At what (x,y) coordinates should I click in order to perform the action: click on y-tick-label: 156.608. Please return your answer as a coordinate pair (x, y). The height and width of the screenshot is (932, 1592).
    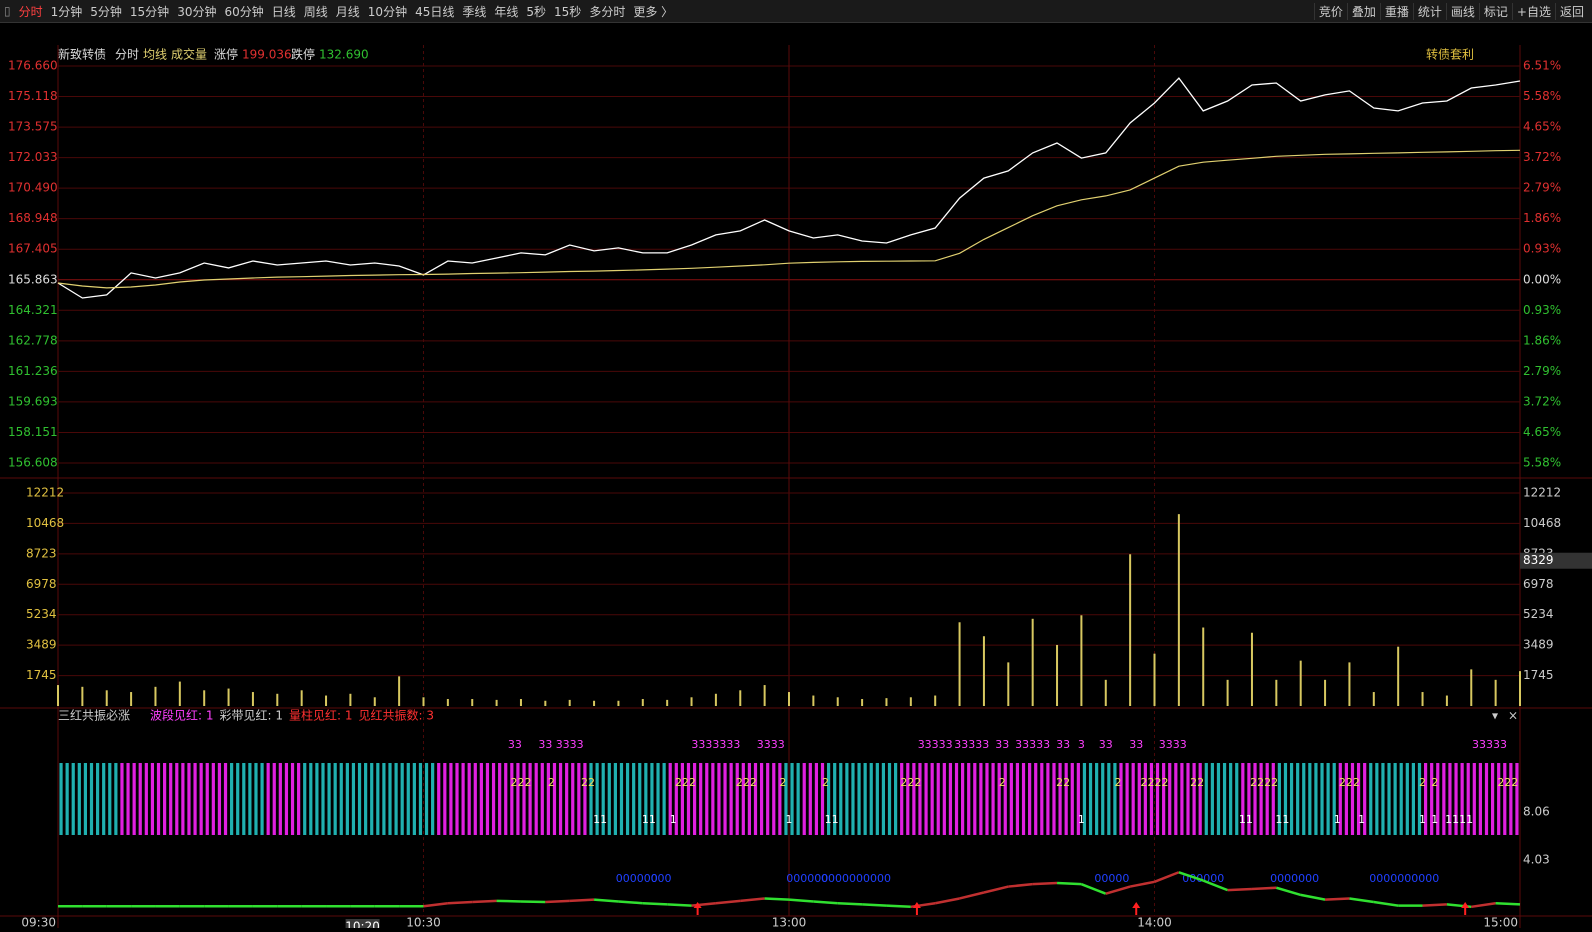
    Looking at the image, I should click on (33, 463).